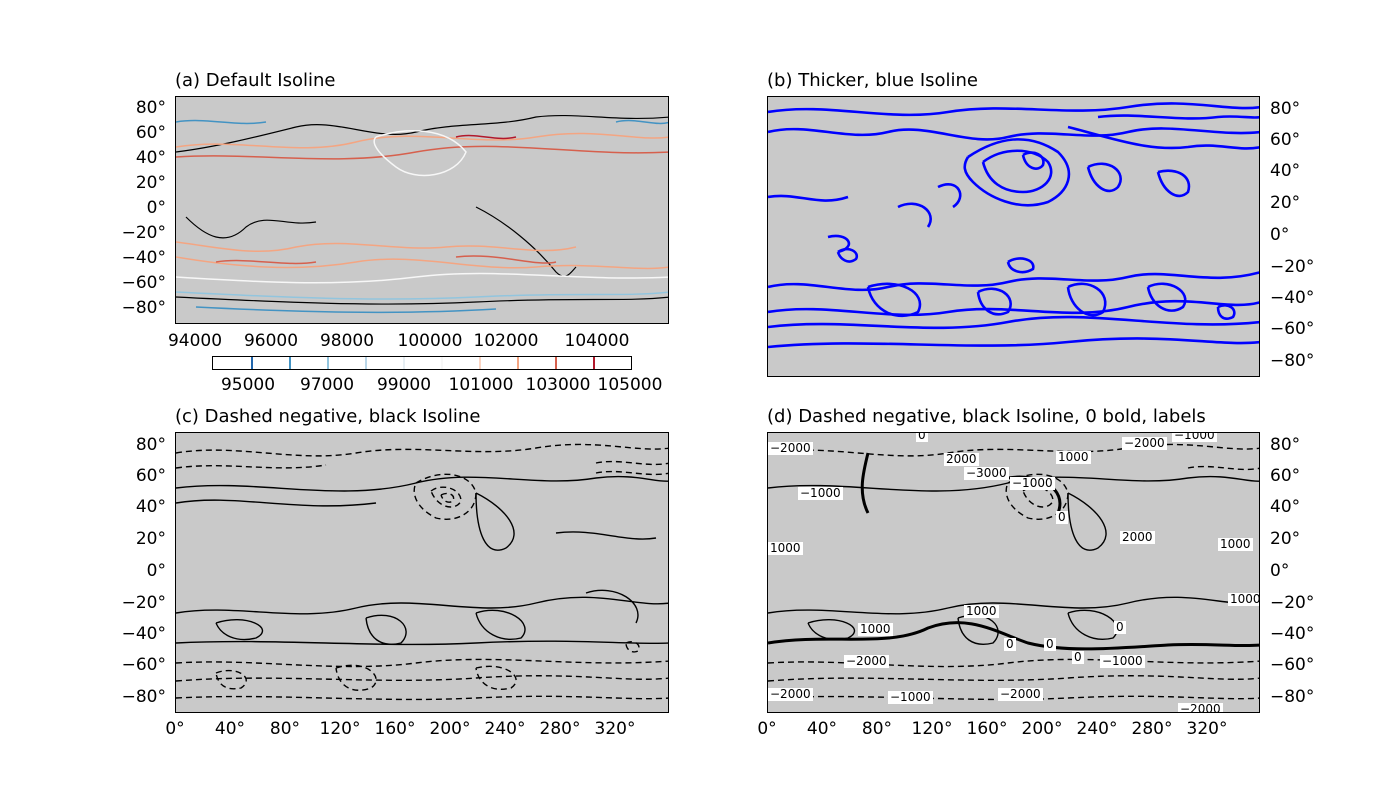 This screenshot has width=1400, height=800. I want to click on panel-c-map, so click(422, 572).